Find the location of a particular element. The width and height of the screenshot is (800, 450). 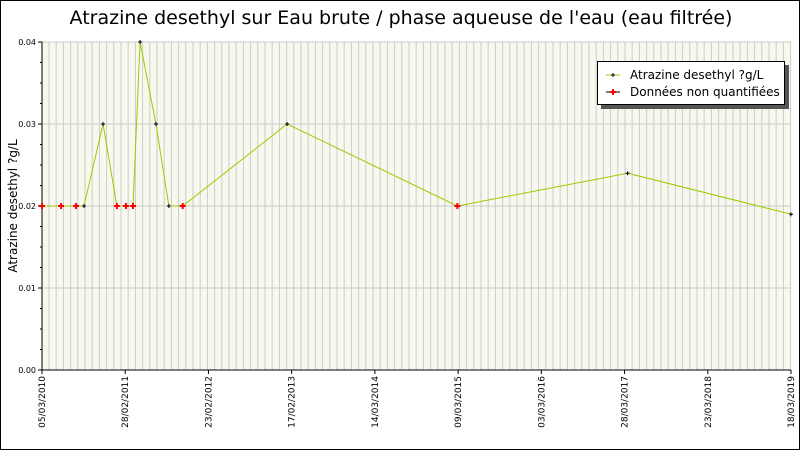

legend-item-series: Atrazine desethyl ?g/L is located at coordinates (684, 75).